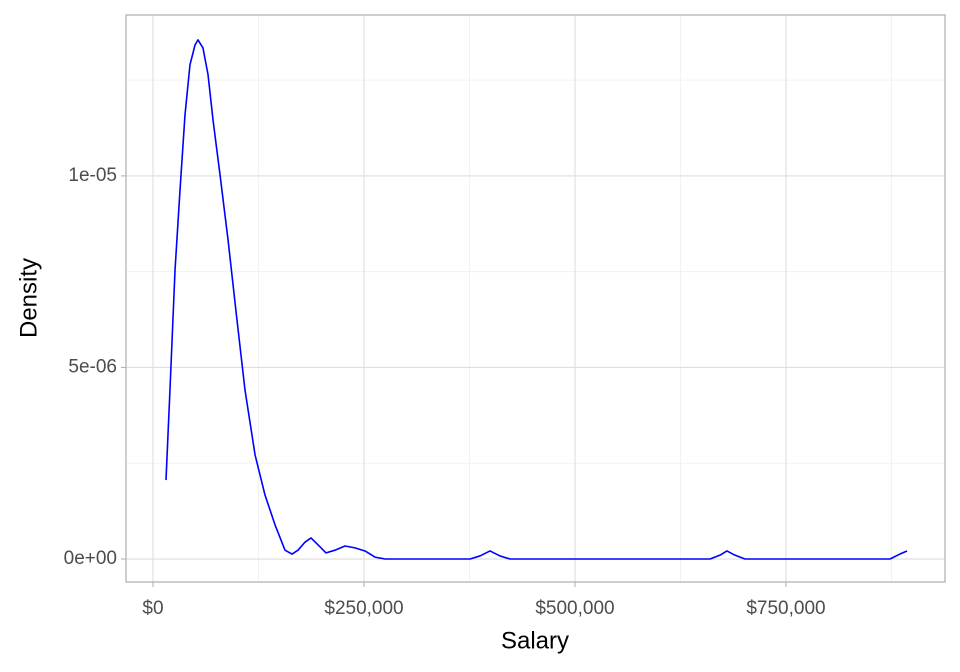 The image size is (960, 672). Describe the element at coordinates (92, 175) in the screenshot. I see `y-tick-label: 1e-05` at that location.